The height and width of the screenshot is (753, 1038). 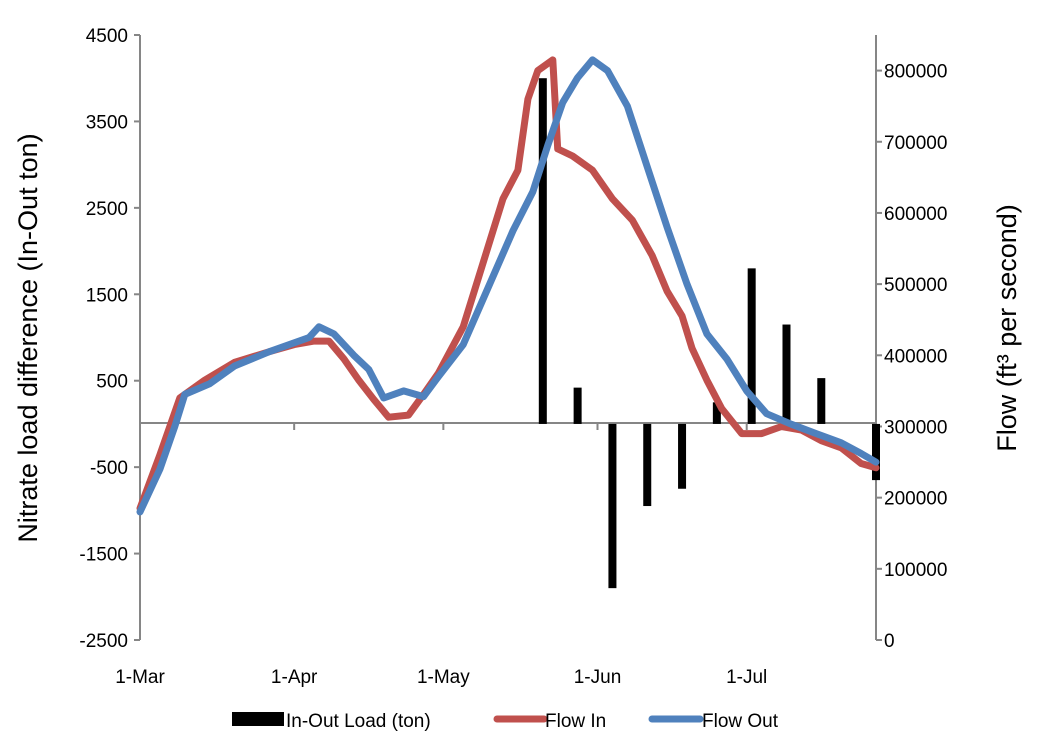 I want to click on y-left-tick-label: -2500, so click(x=103, y=641).